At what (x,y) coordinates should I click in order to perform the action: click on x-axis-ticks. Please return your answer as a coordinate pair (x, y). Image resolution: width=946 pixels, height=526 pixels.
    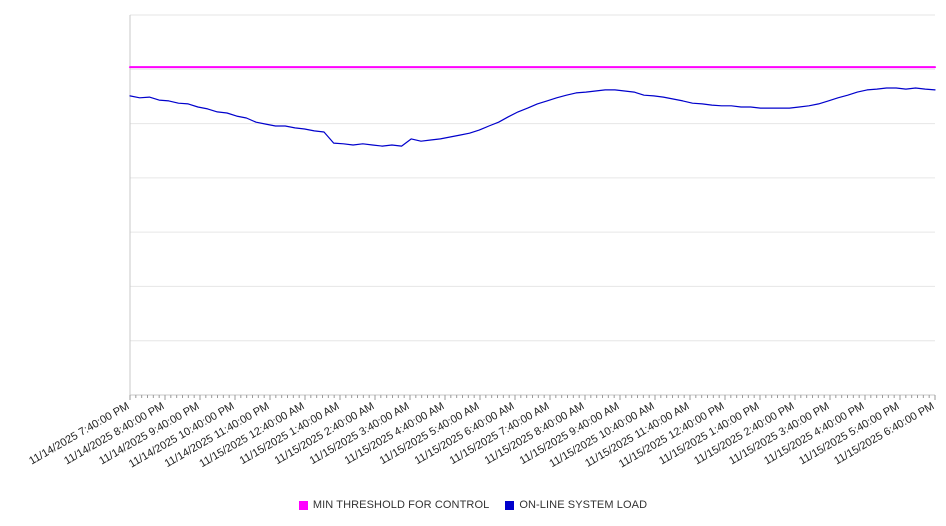
    Looking at the image, I should click on (532, 397).